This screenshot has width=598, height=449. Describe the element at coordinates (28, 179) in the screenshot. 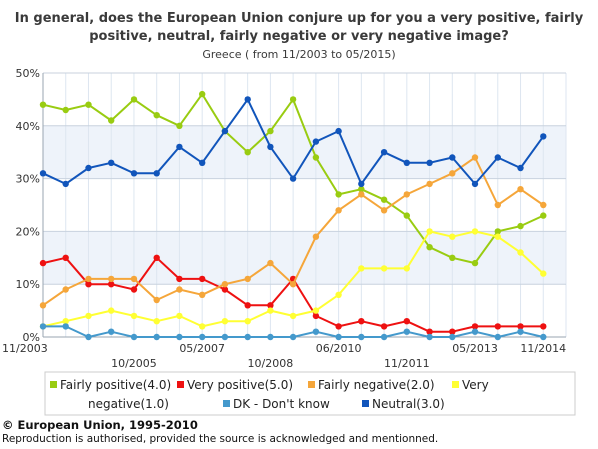

I see `y-tick-label: 30%` at that location.